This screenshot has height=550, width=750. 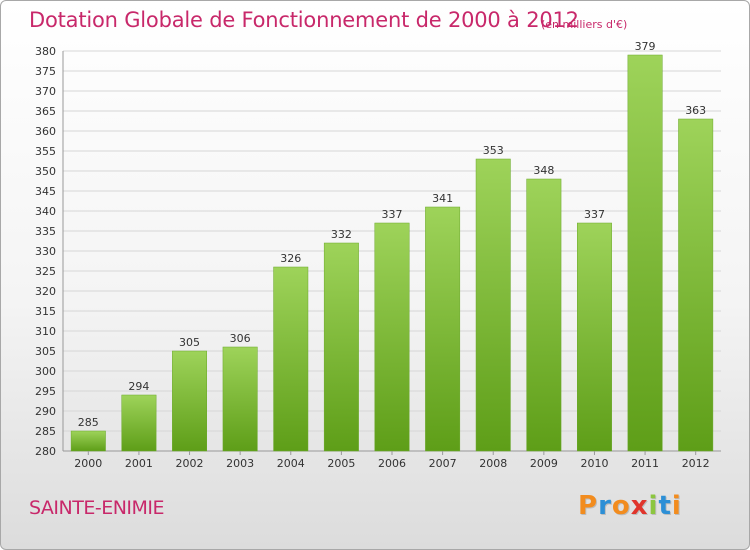 What do you see at coordinates (45, 231) in the screenshot?
I see `y-tick-label: 335` at bounding box center [45, 231].